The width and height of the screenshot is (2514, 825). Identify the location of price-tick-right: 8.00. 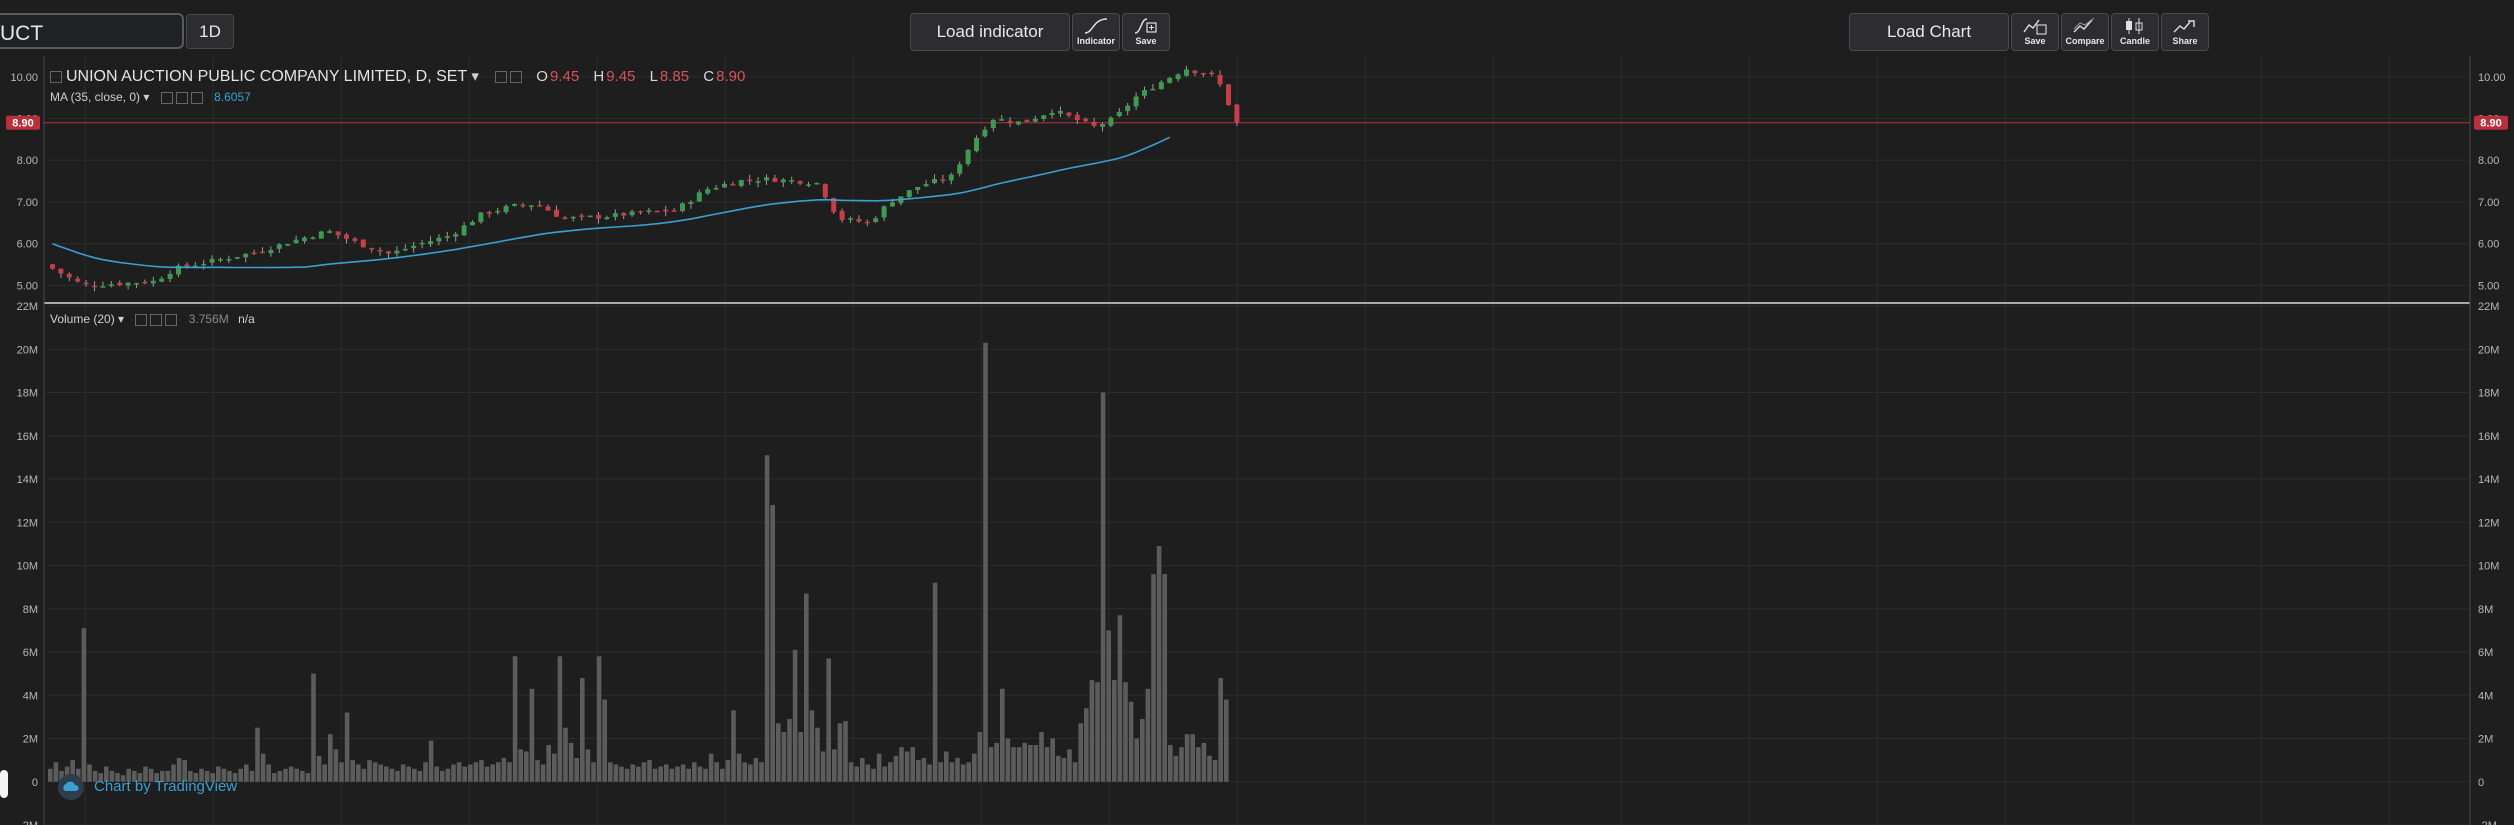
(2488, 161).